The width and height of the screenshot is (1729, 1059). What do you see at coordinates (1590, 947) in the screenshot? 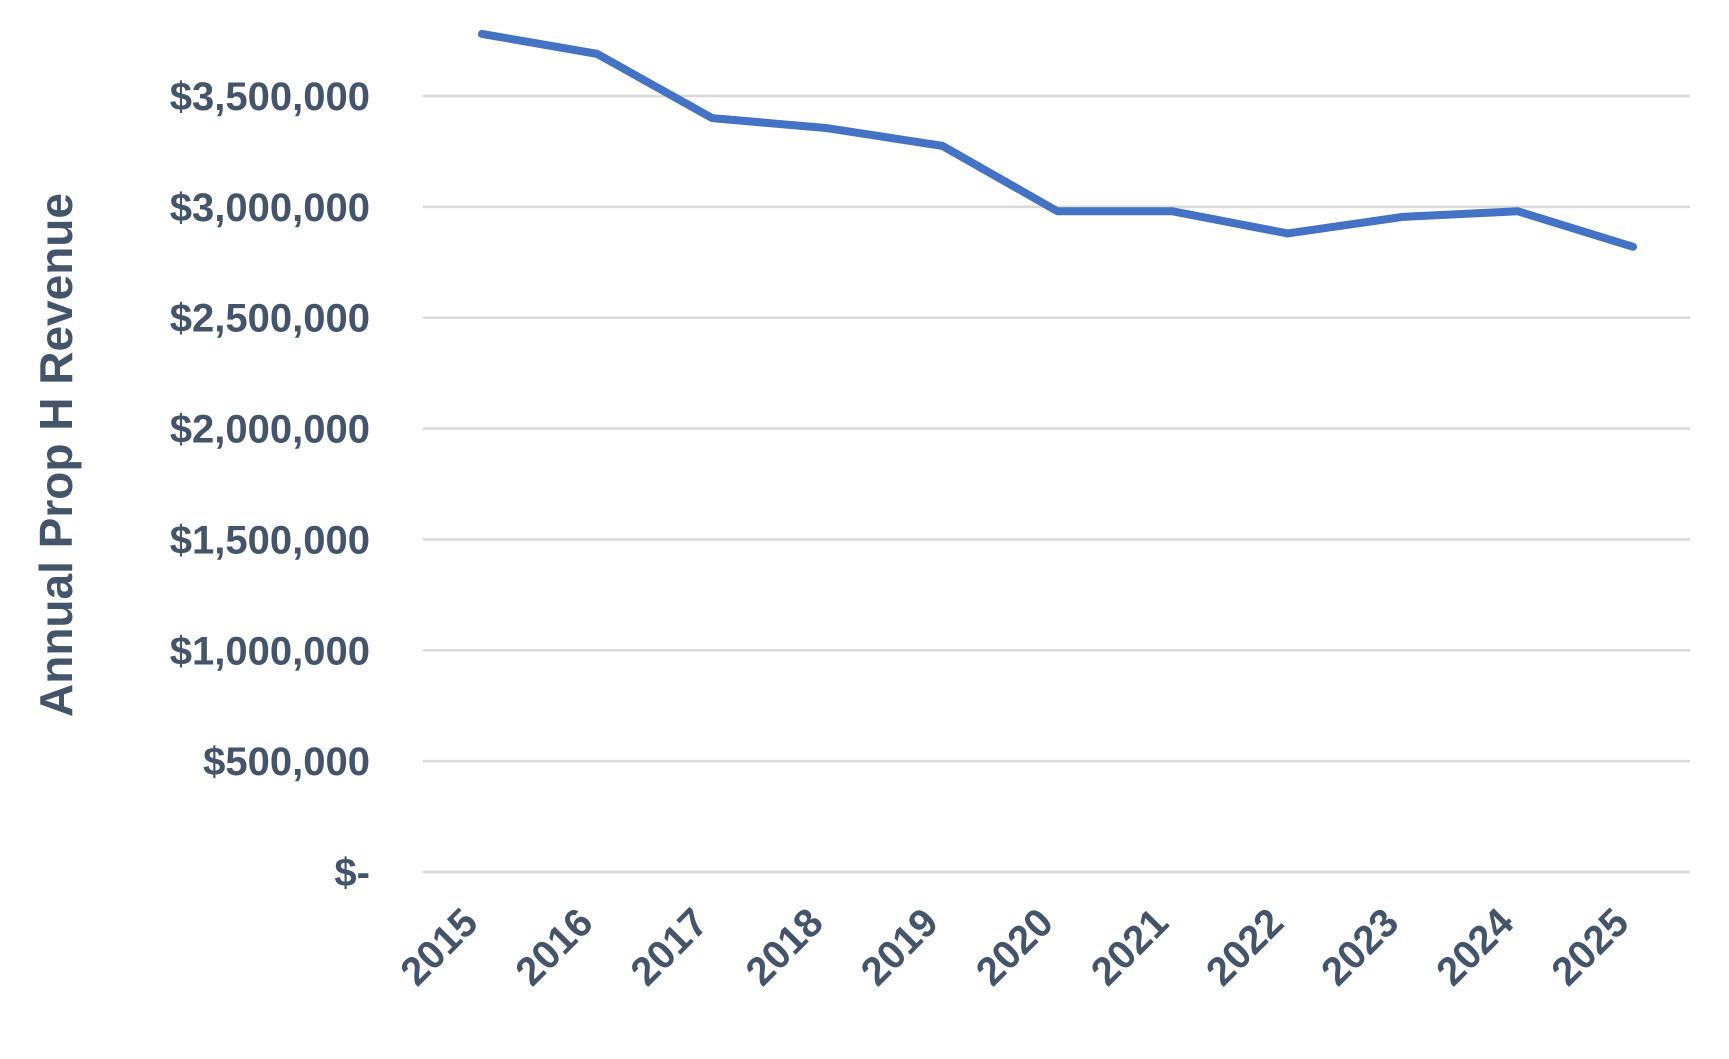
I see `x-tick-label: 2025` at bounding box center [1590, 947].